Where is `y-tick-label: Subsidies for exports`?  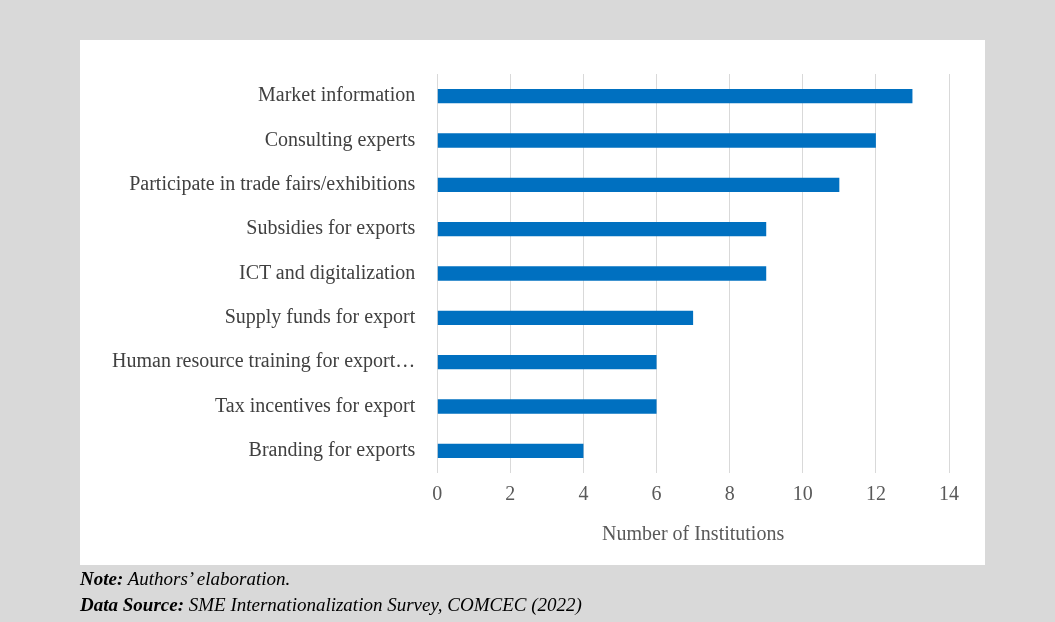
y-tick-label: Subsidies for exports is located at coordinates (331, 228).